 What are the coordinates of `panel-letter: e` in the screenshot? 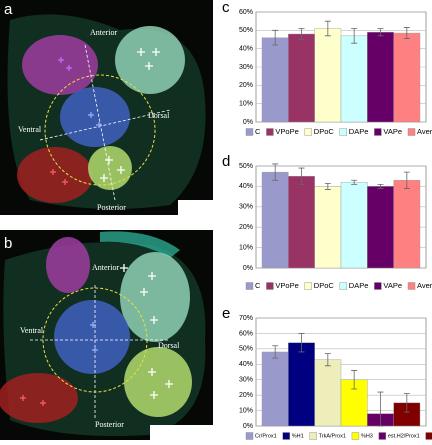 It's located at (226, 313).